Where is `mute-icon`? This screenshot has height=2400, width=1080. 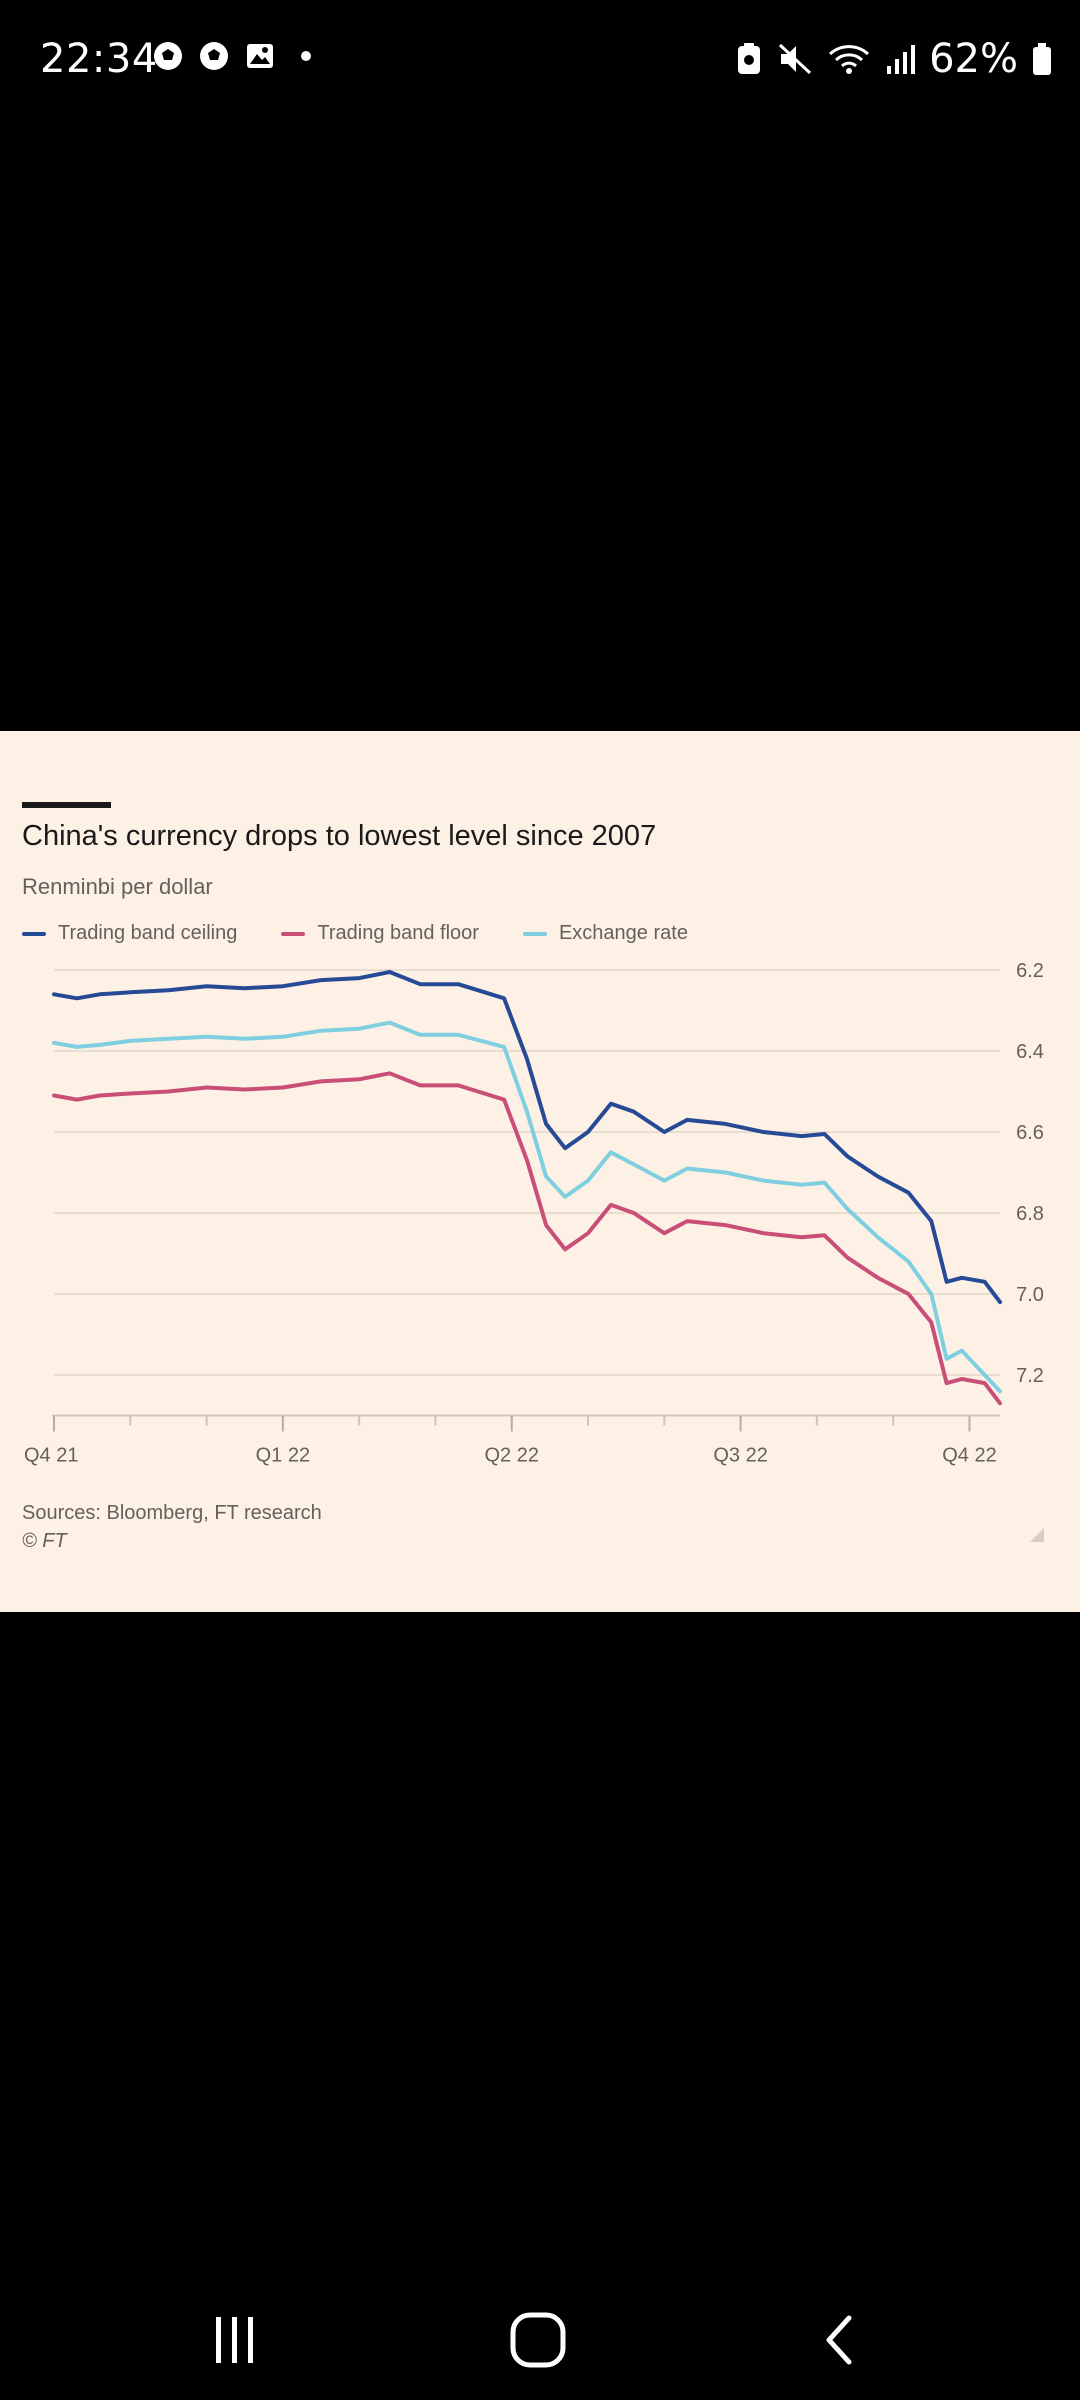 mute-icon is located at coordinates (795, 59).